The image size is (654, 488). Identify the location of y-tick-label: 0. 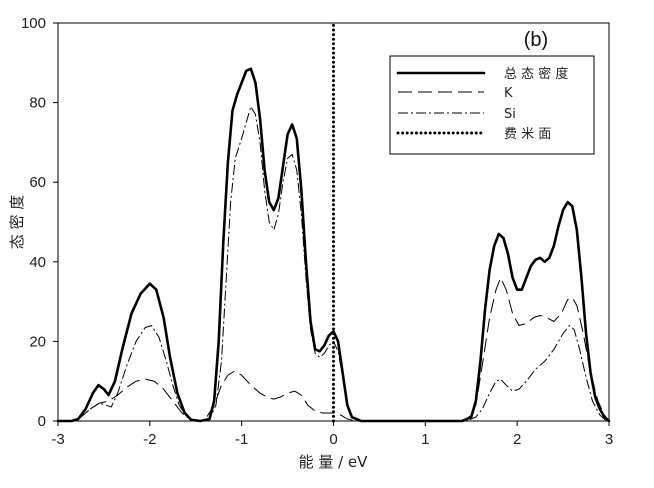
(42, 421).